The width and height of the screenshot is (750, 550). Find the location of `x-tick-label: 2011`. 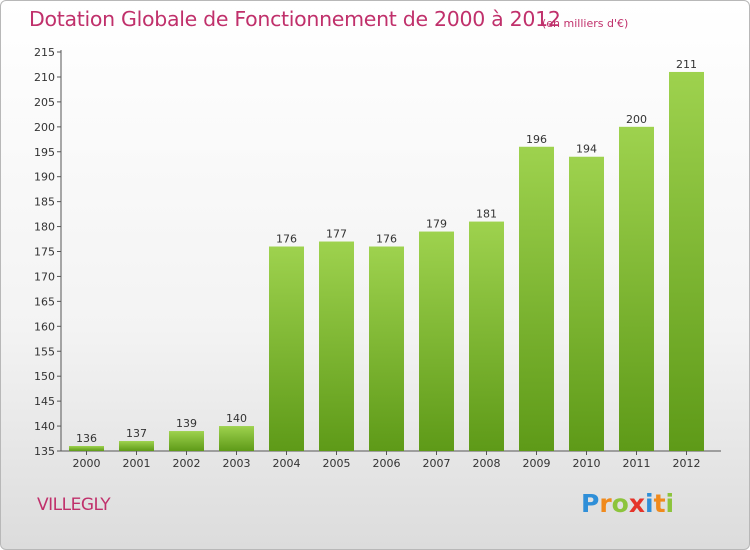

x-tick-label: 2011 is located at coordinates (637, 463).